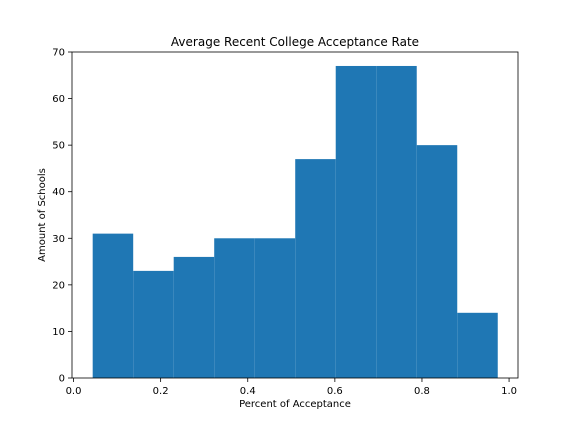 The width and height of the screenshot is (576, 436). Describe the element at coordinates (58, 192) in the screenshot. I see `y-tick-label: 40` at that location.